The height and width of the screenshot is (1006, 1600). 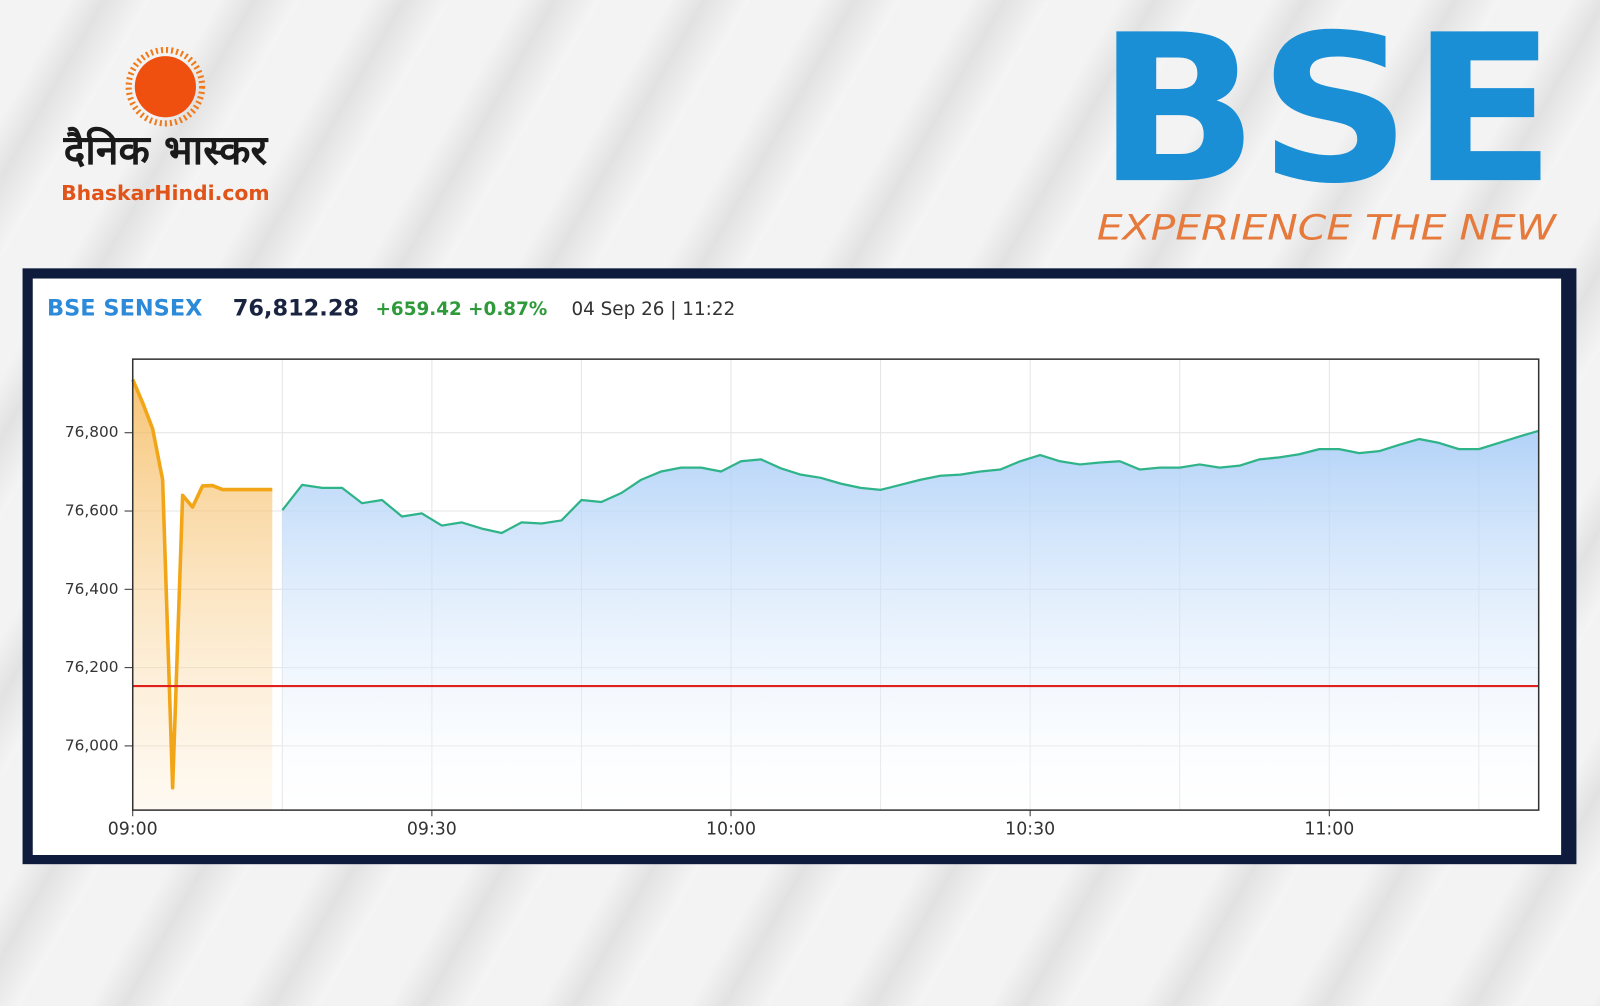 I want to click on x-tick-label: 09:00, so click(x=133, y=829).